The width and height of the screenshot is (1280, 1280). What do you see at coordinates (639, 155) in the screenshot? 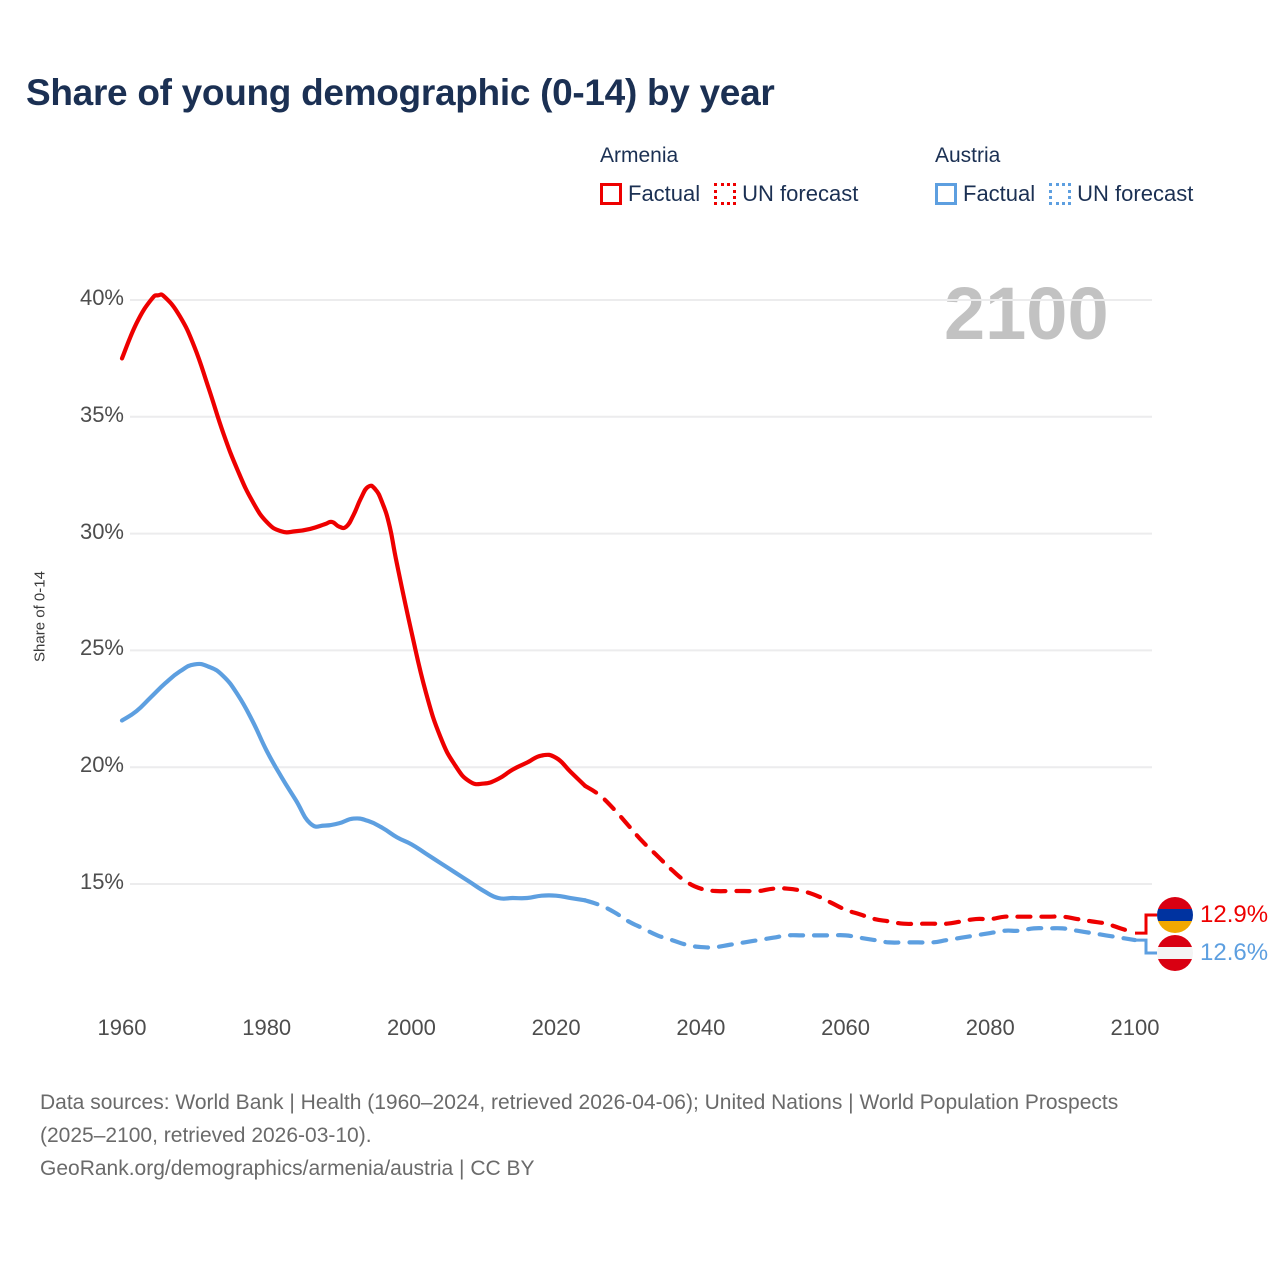
I see `legend-country-label-armenia: Armenia` at bounding box center [639, 155].